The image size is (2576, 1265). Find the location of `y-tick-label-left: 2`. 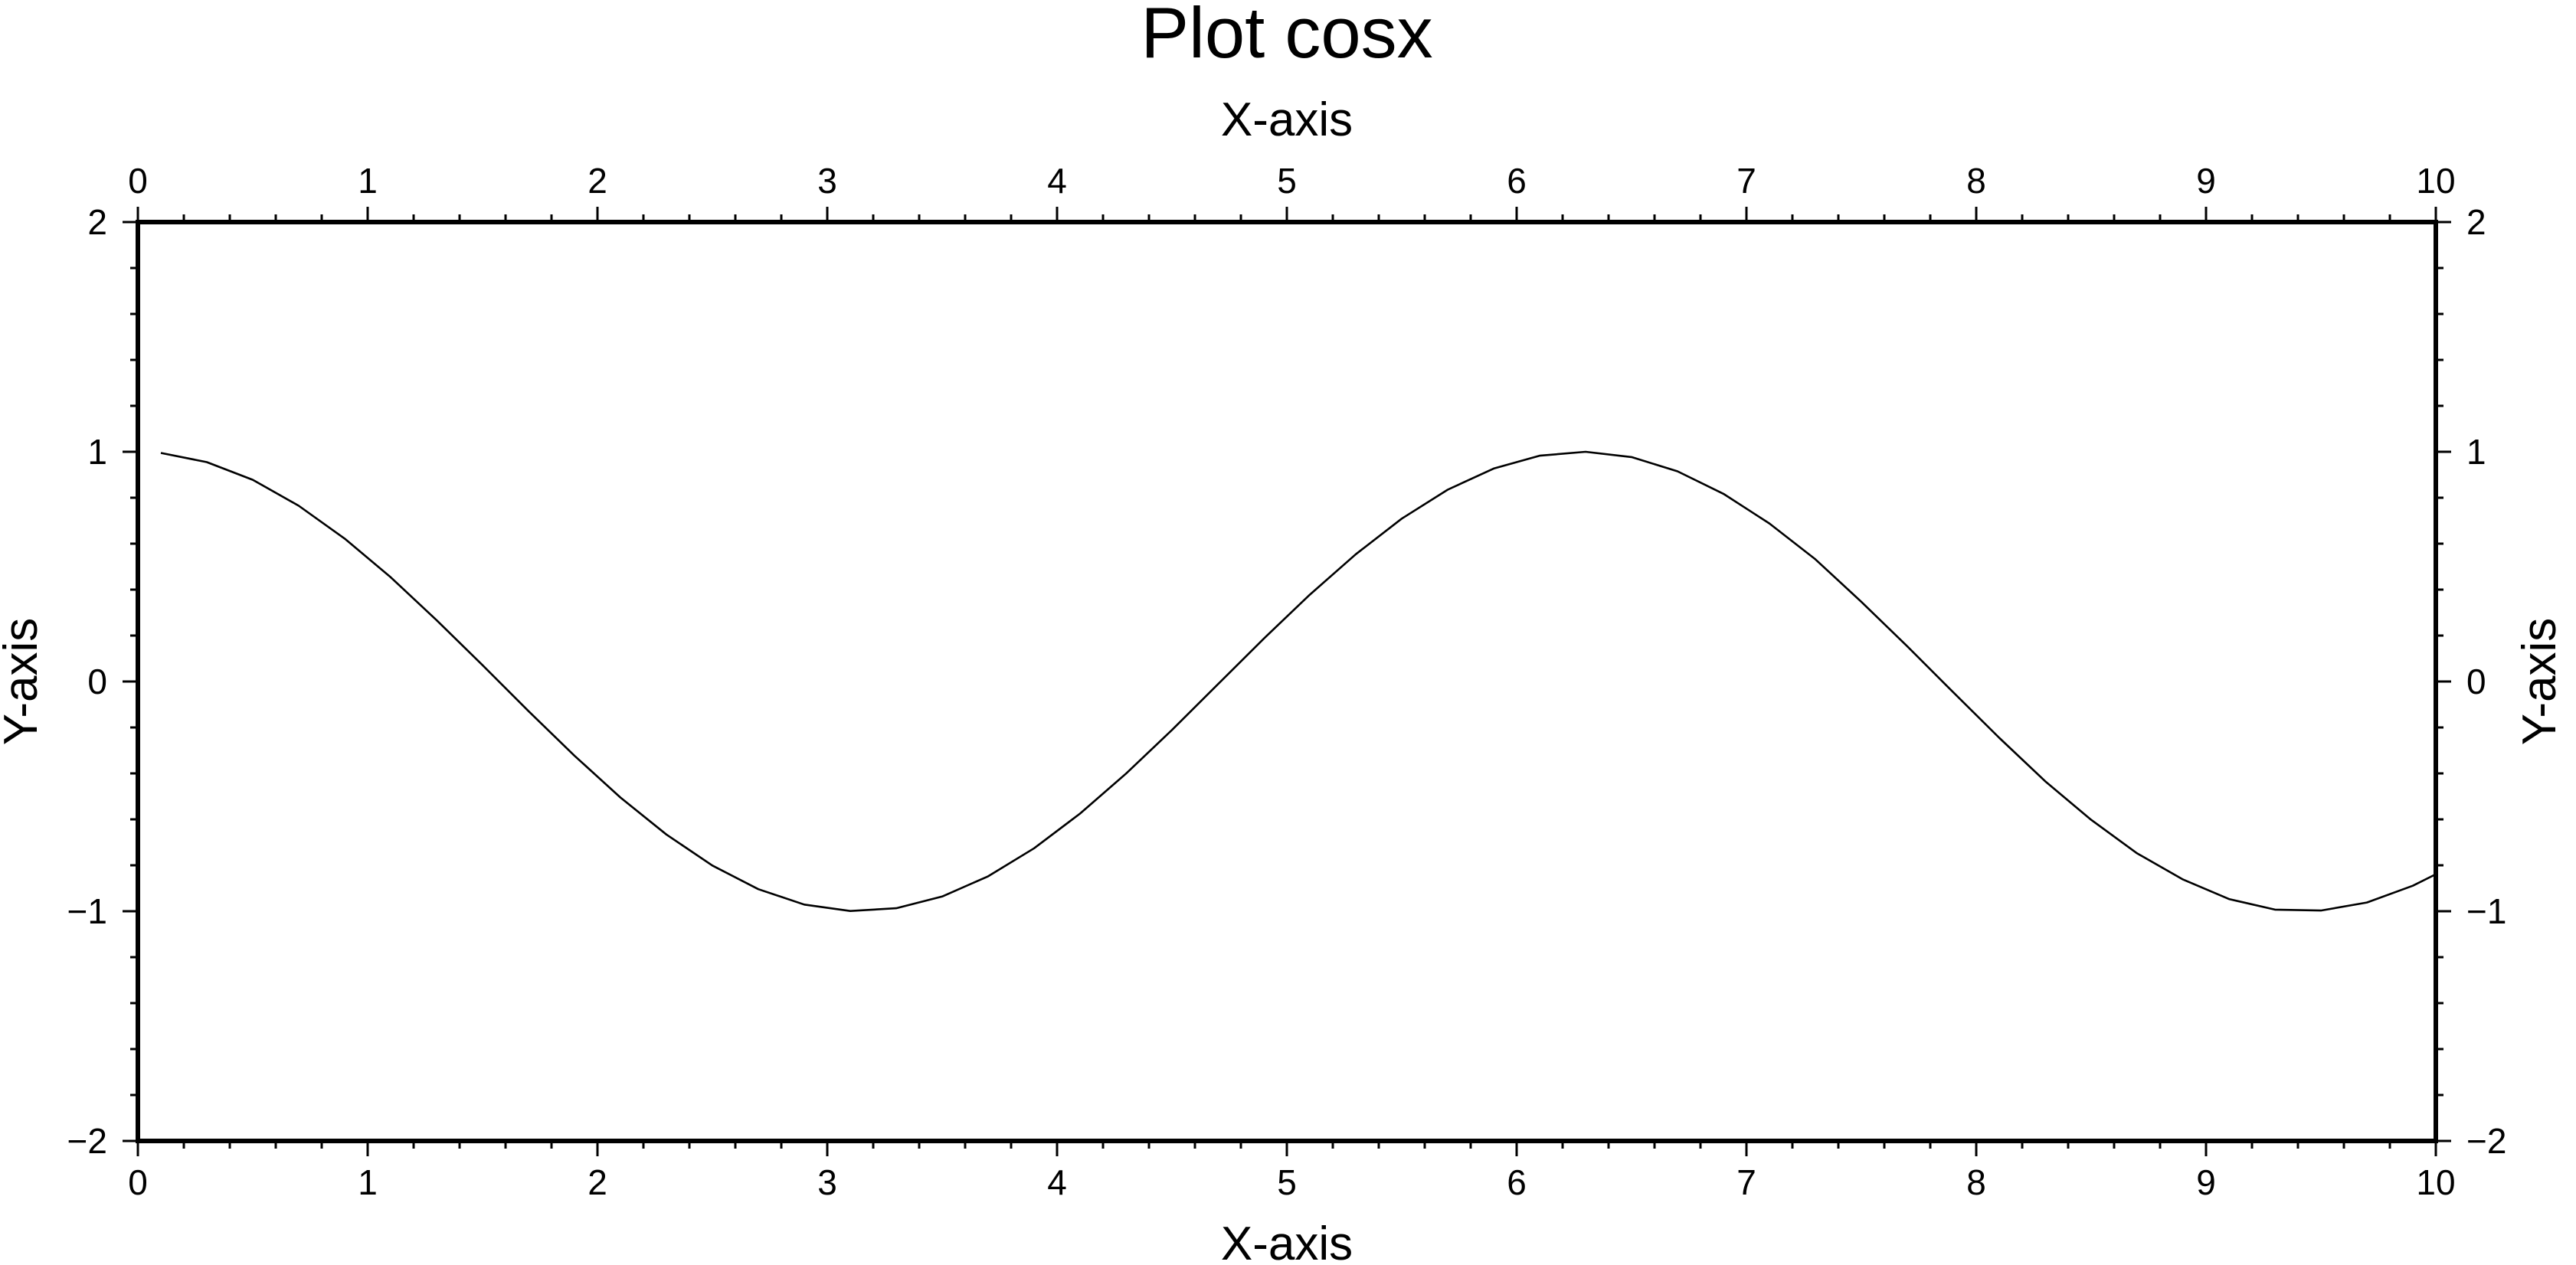

y-tick-label-left: 2 is located at coordinates (97, 222).